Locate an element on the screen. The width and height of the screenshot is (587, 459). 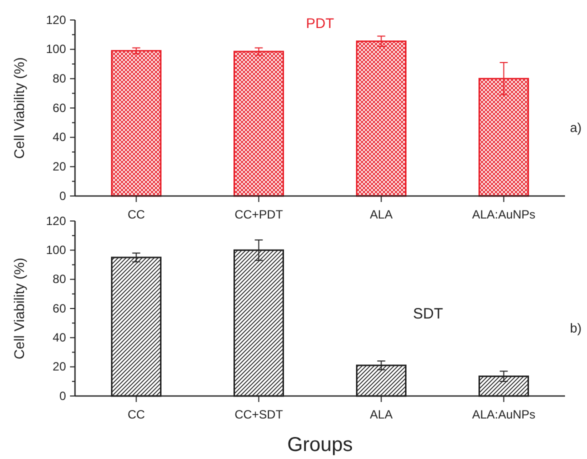
x-tick-label: CC+SDT is located at coordinates (259, 415).